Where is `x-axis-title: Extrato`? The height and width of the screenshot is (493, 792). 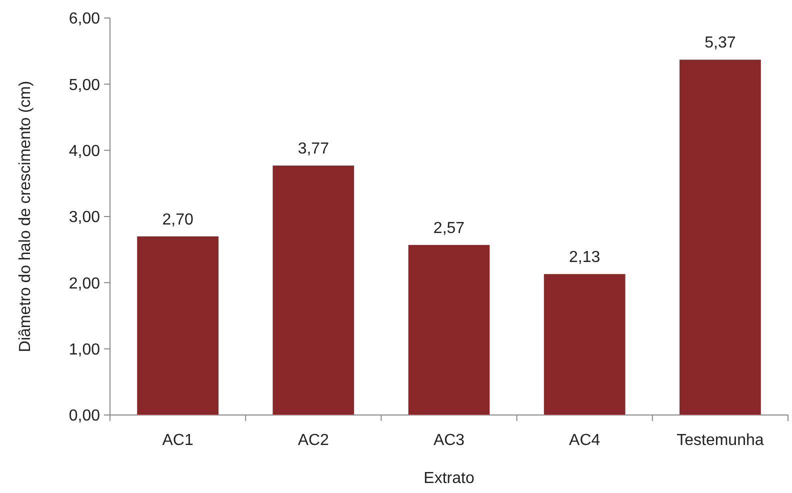 x-axis-title: Extrato is located at coordinates (449, 478).